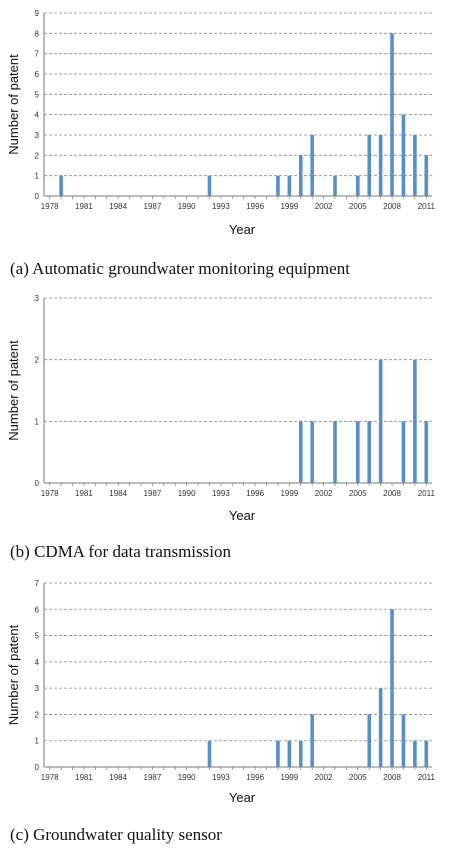  What do you see at coordinates (120, 551) in the screenshot?
I see `chart-caption: (b) CDMA for data transmission` at bounding box center [120, 551].